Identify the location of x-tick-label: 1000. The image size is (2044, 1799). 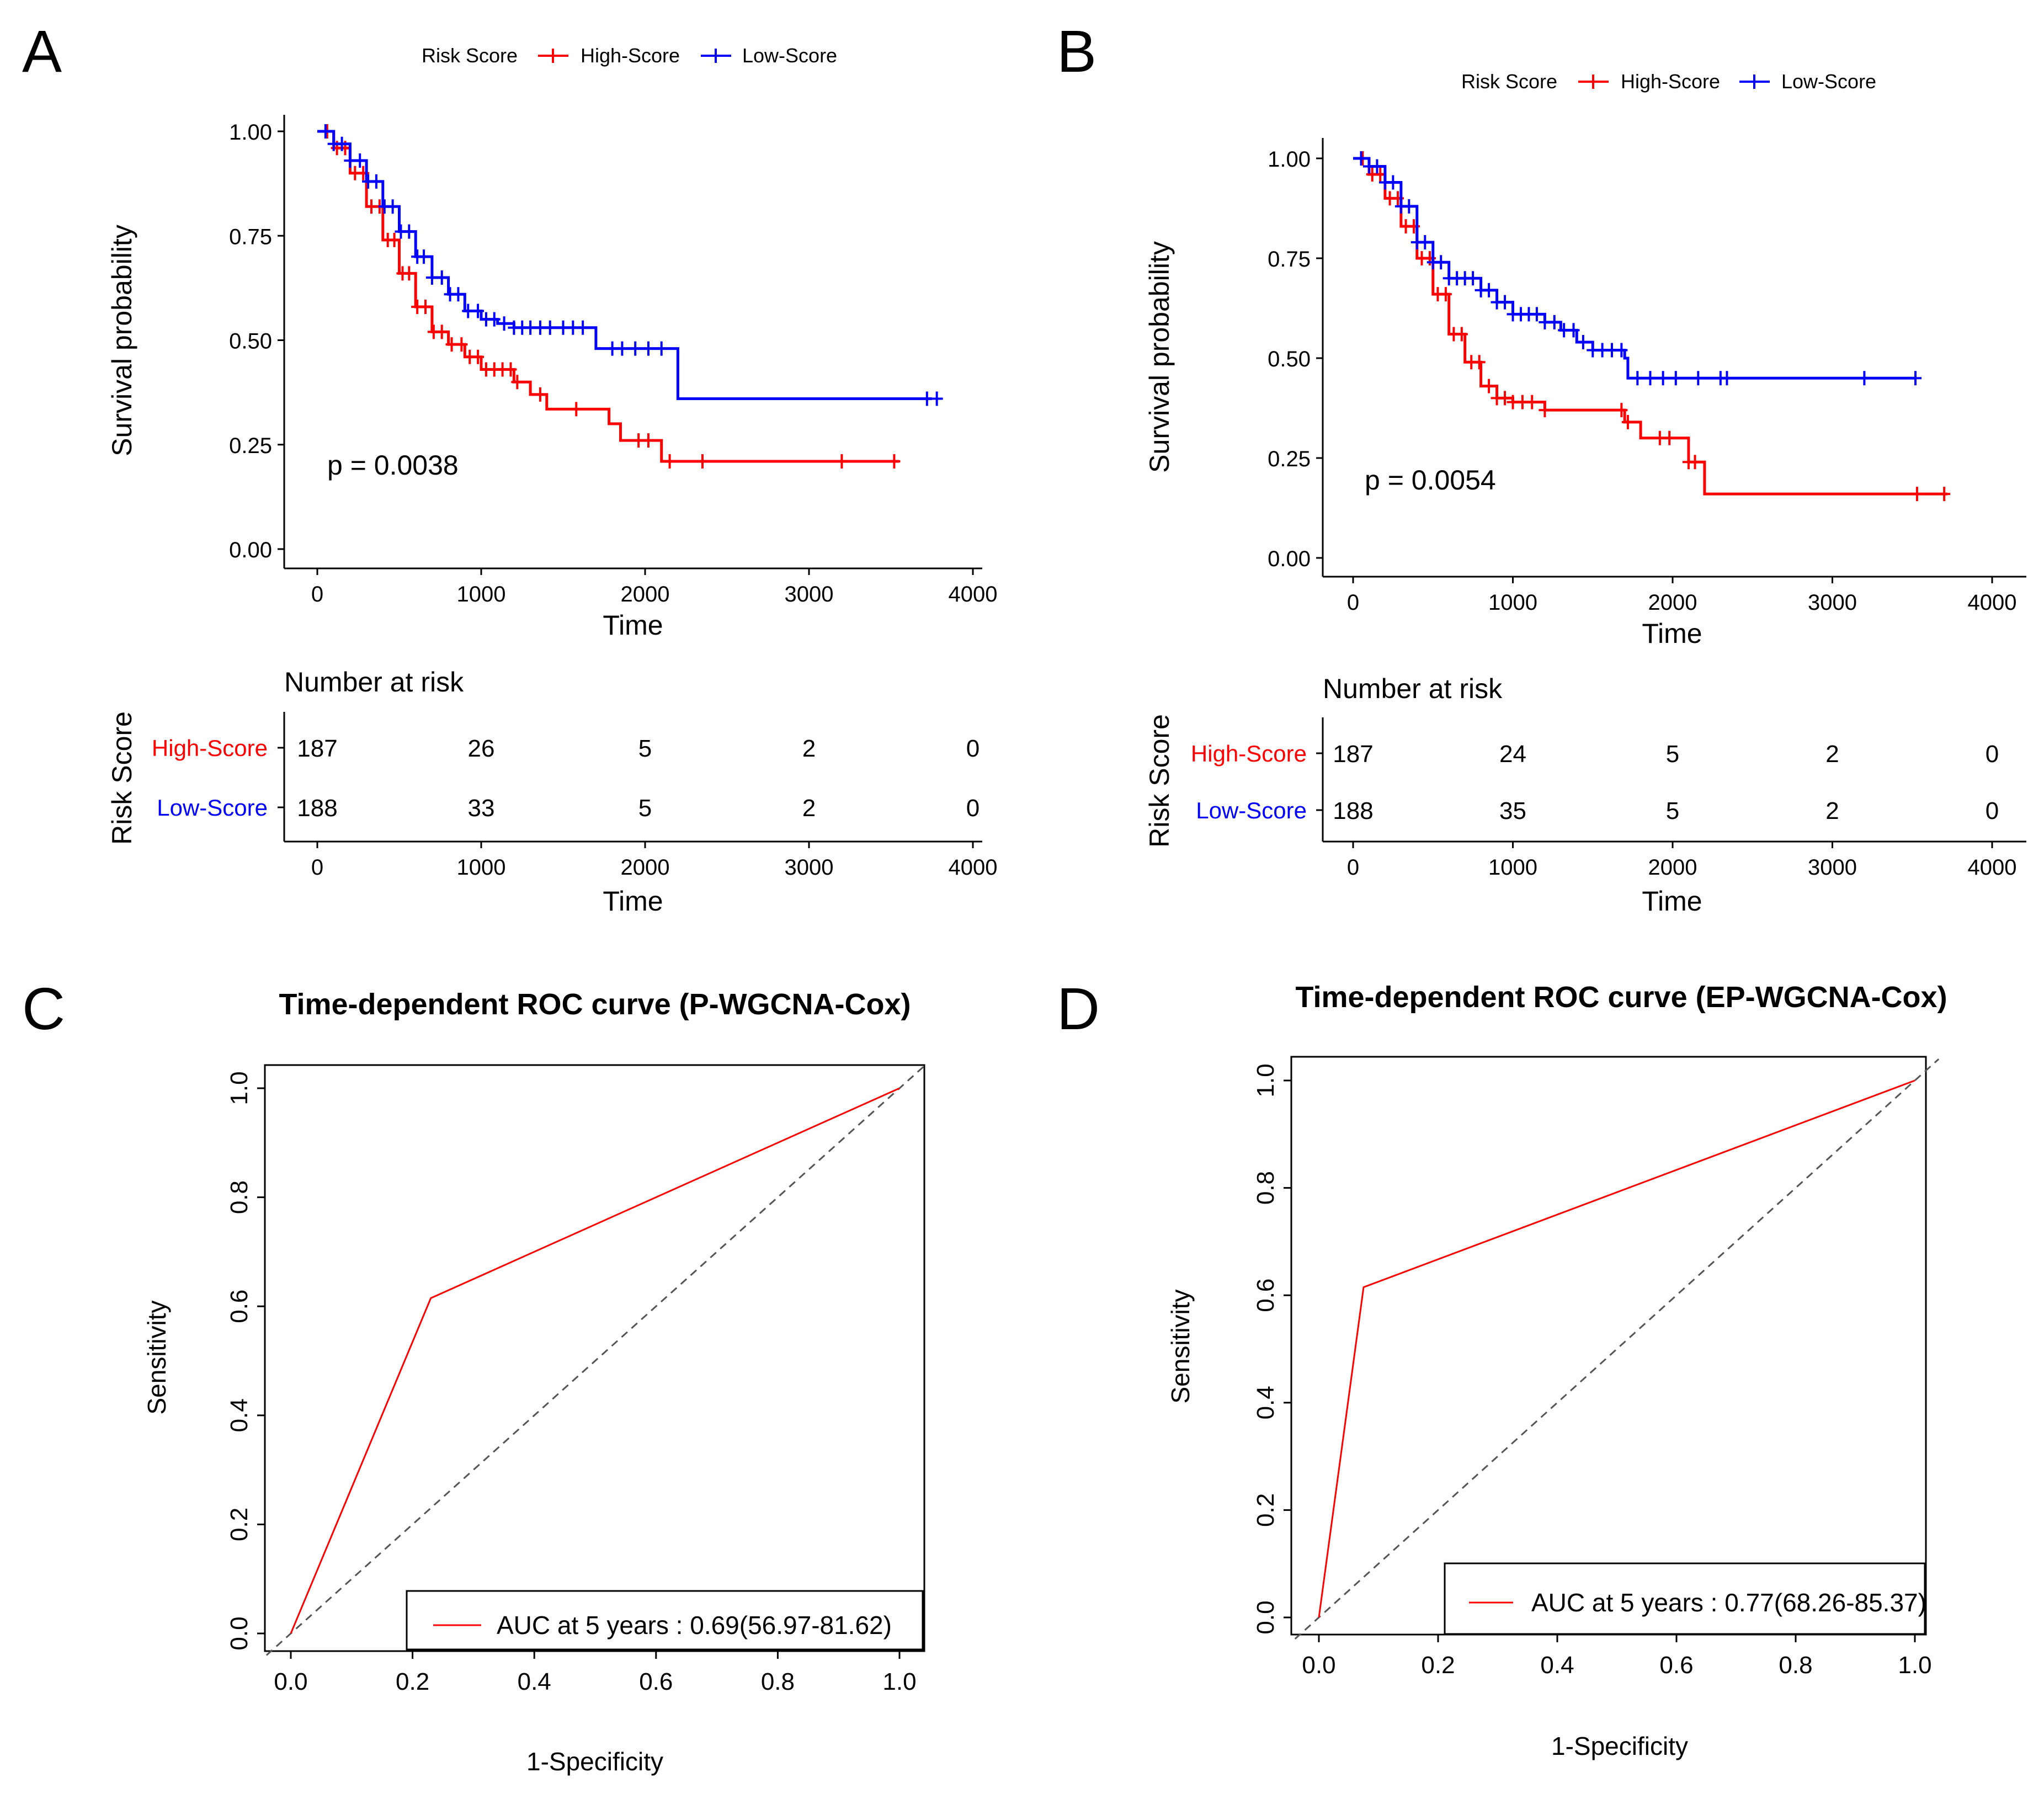
(1512, 603).